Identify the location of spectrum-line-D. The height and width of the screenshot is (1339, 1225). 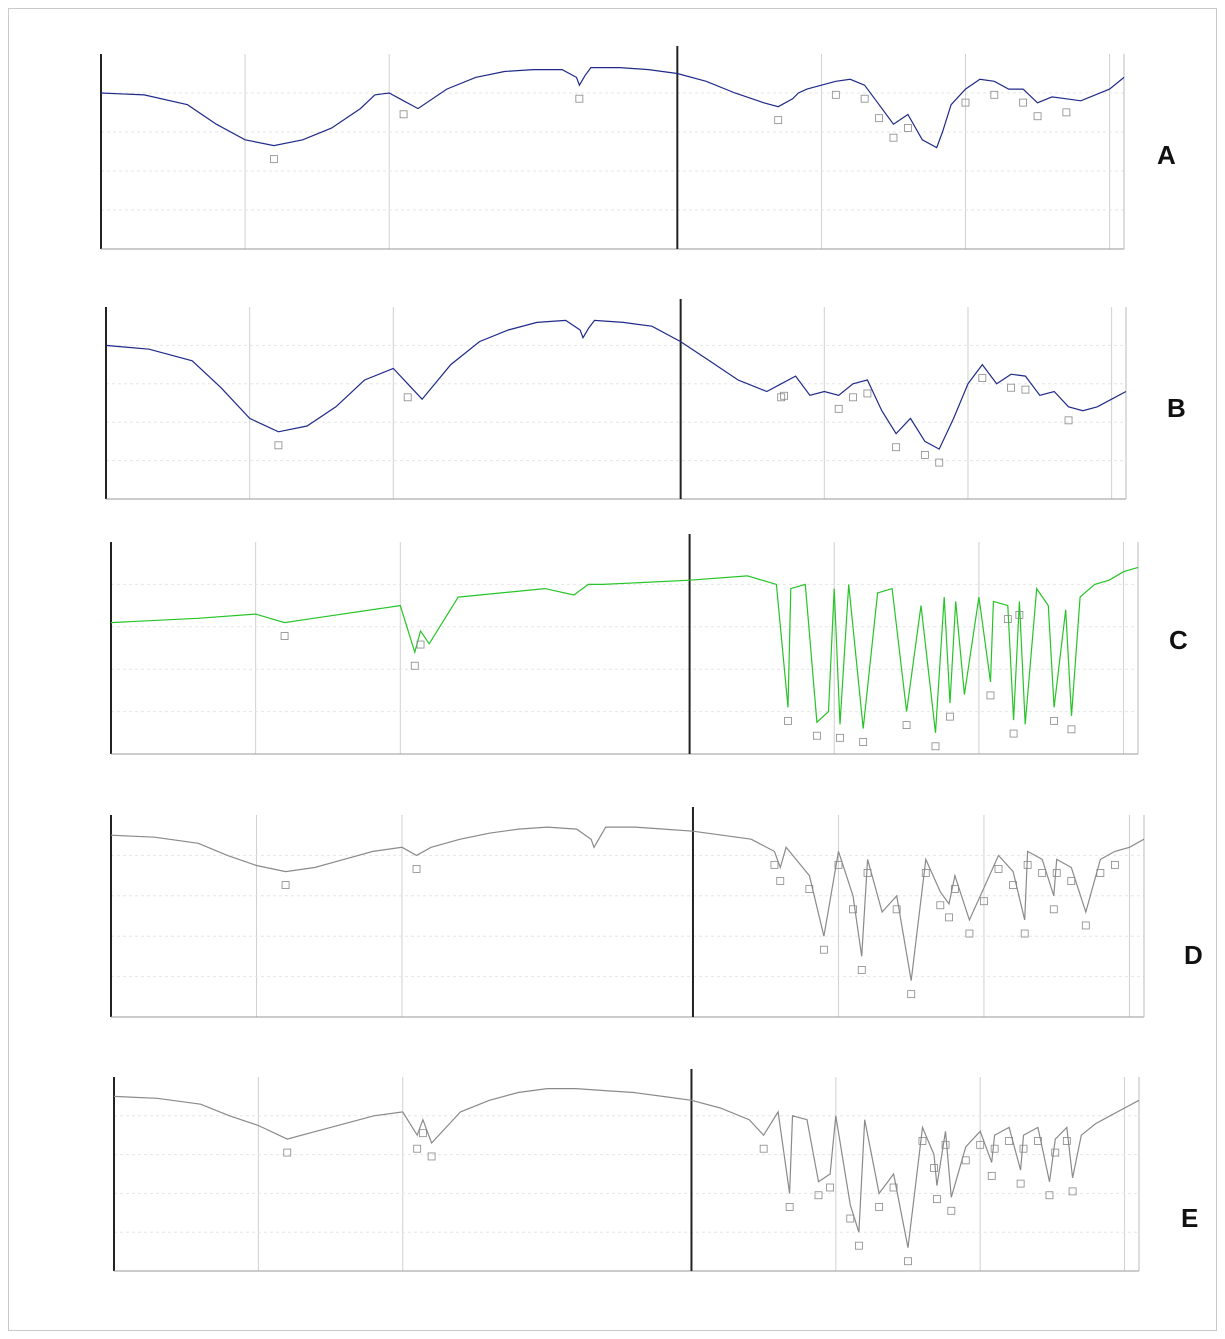
(627, 903).